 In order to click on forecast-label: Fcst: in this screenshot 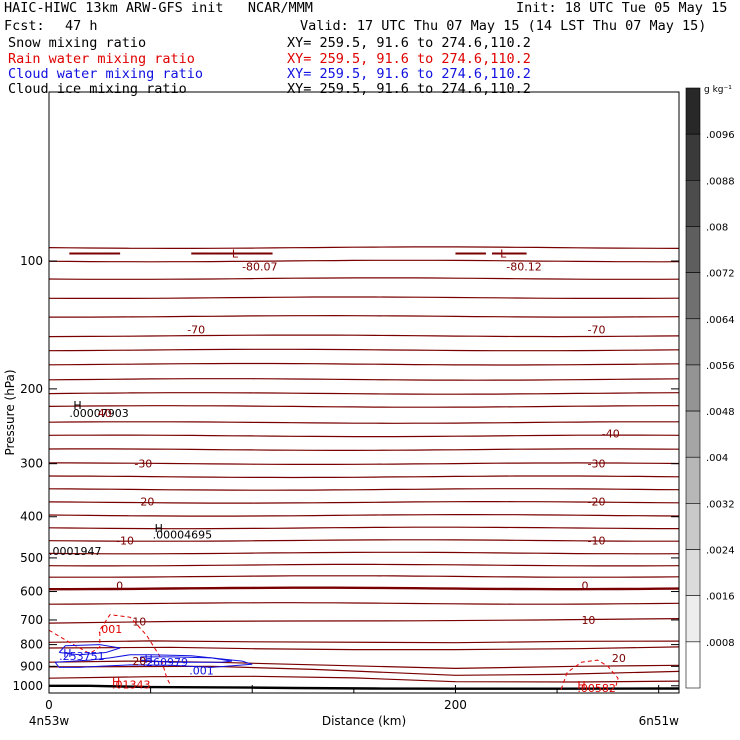, I will do `click(24, 26)`.